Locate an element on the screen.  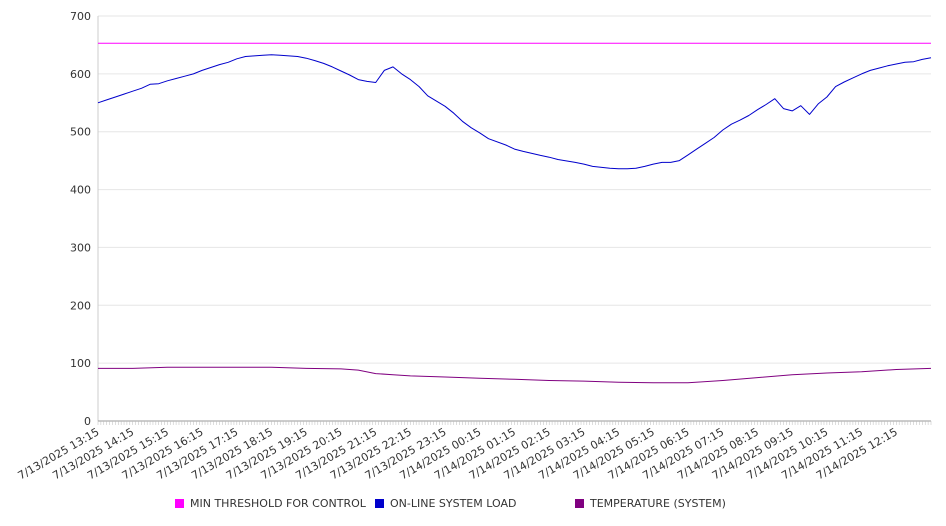
y-tick-label: 300 is located at coordinates (80, 247).